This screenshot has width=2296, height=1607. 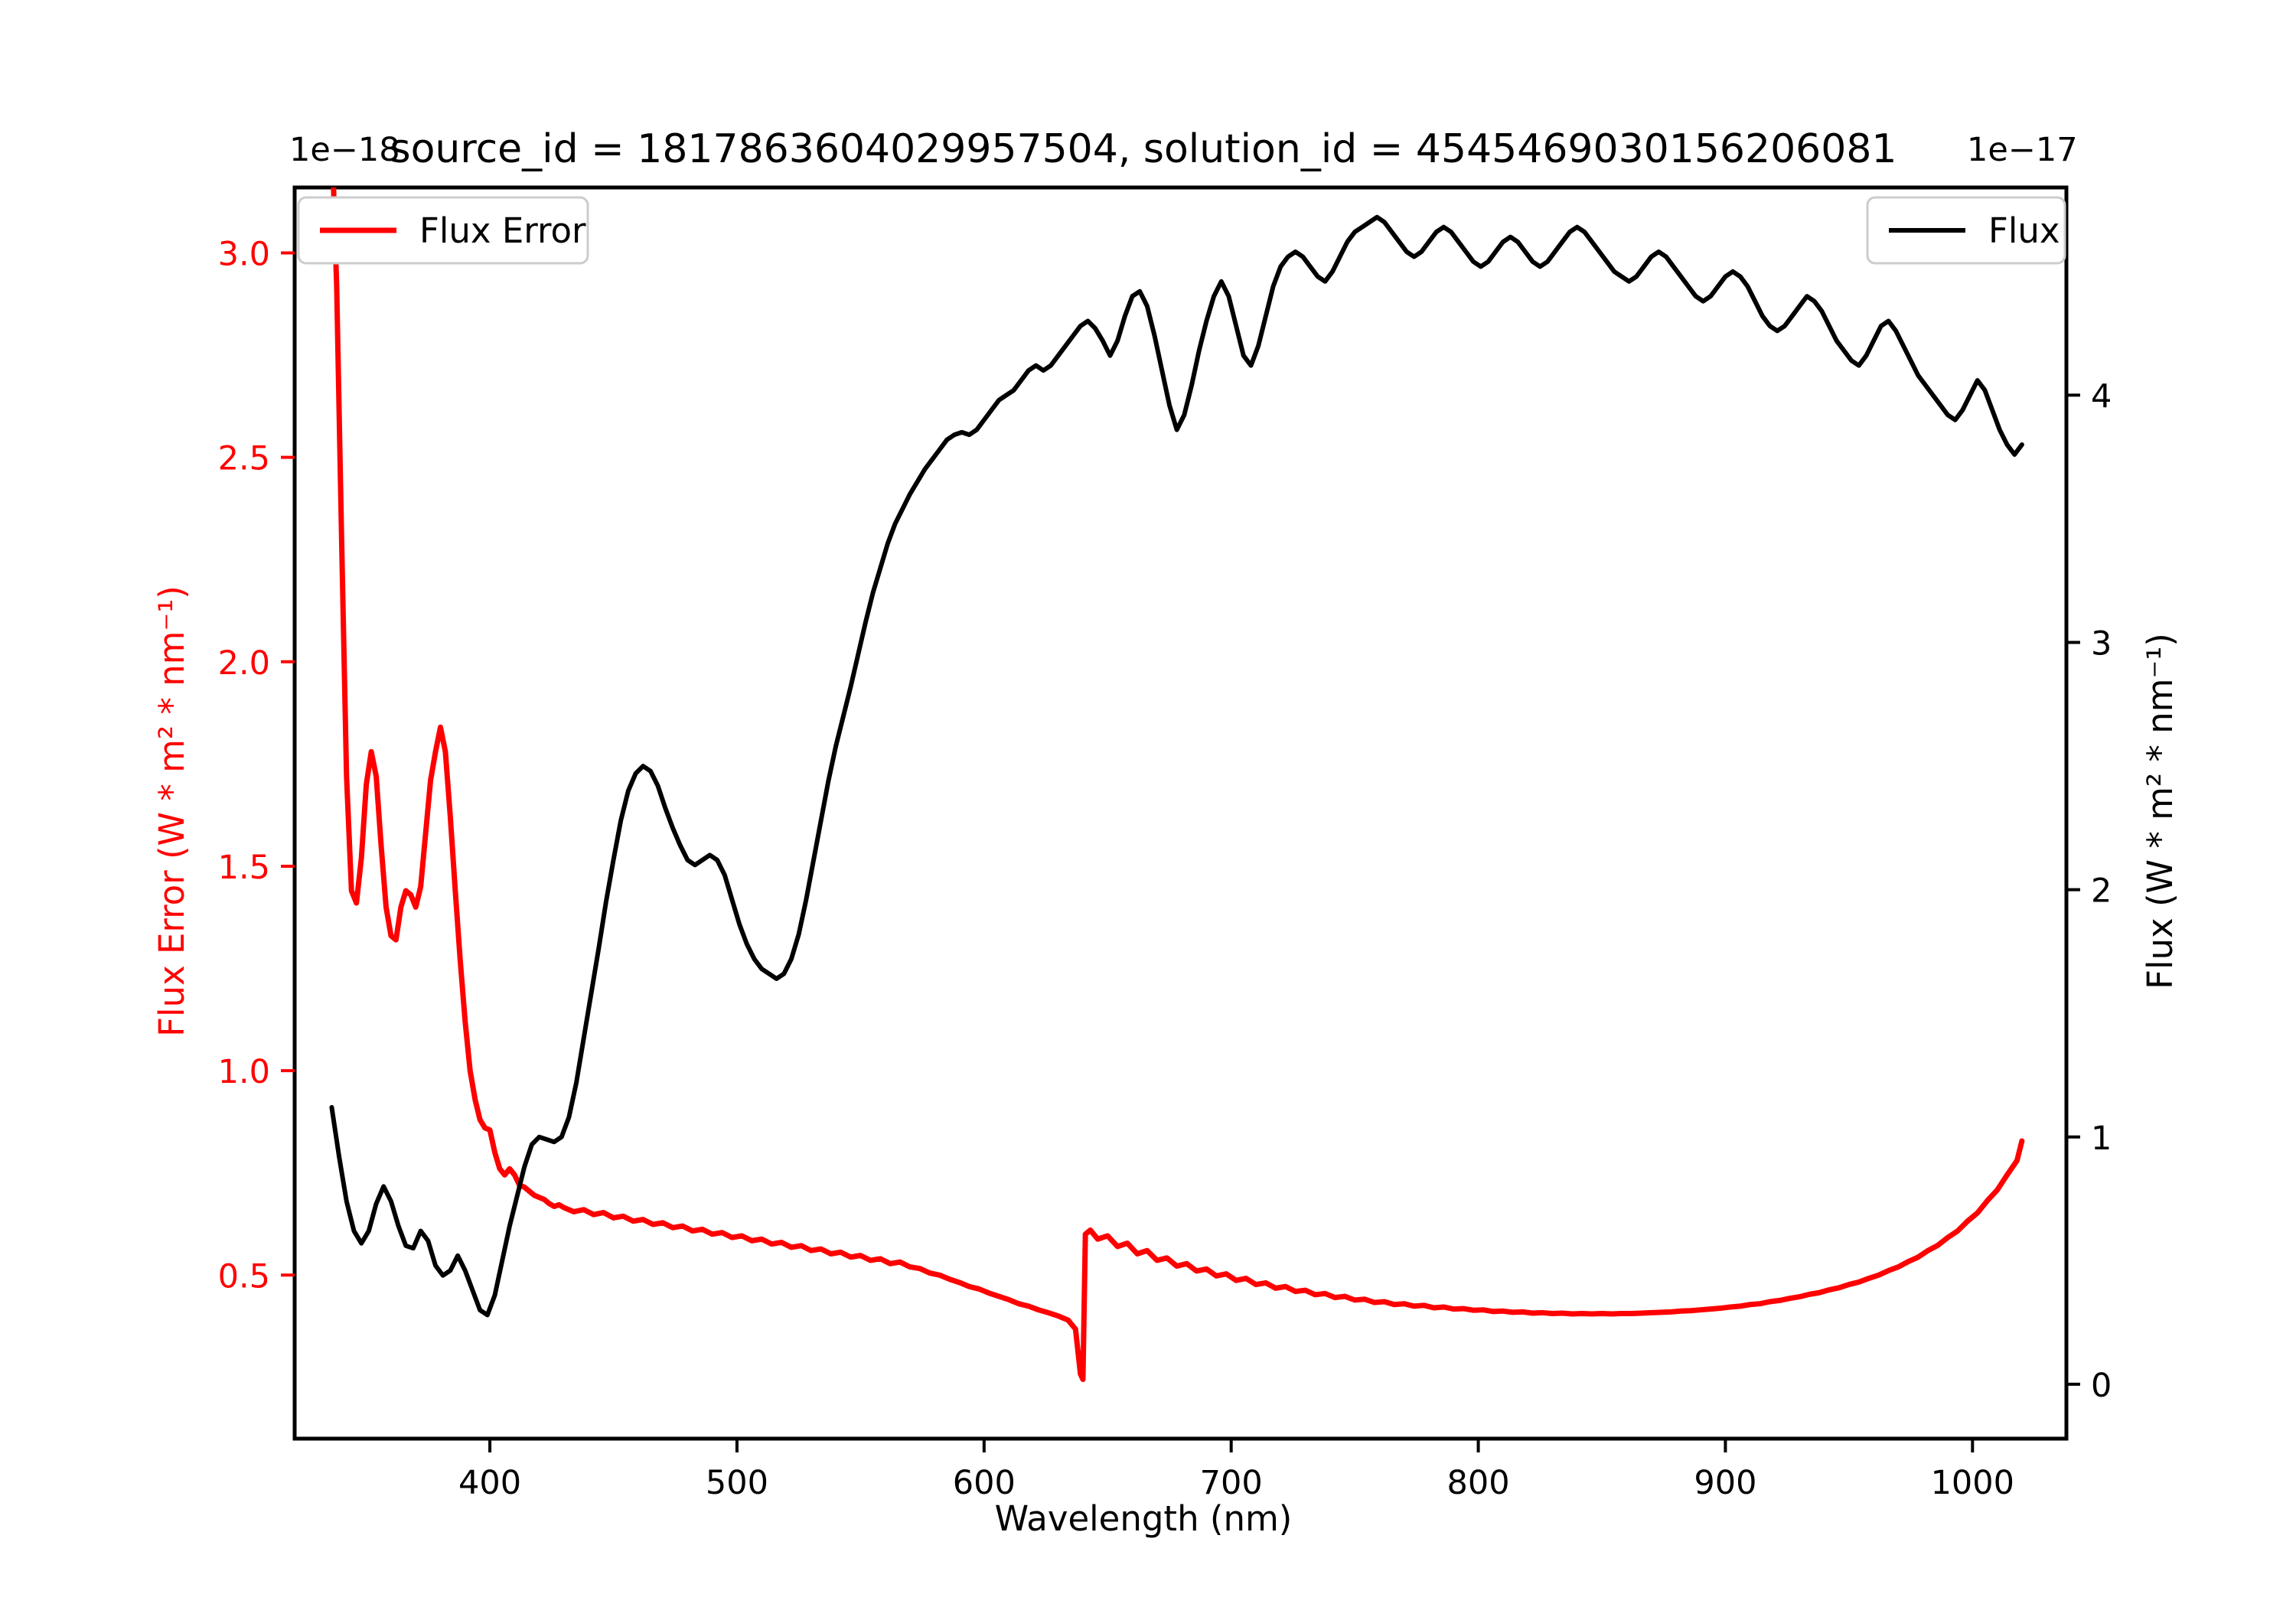 I want to click on right-y-axis-label: Flux (W * m² * nm⁻¹), so click(x=2160, y=811).